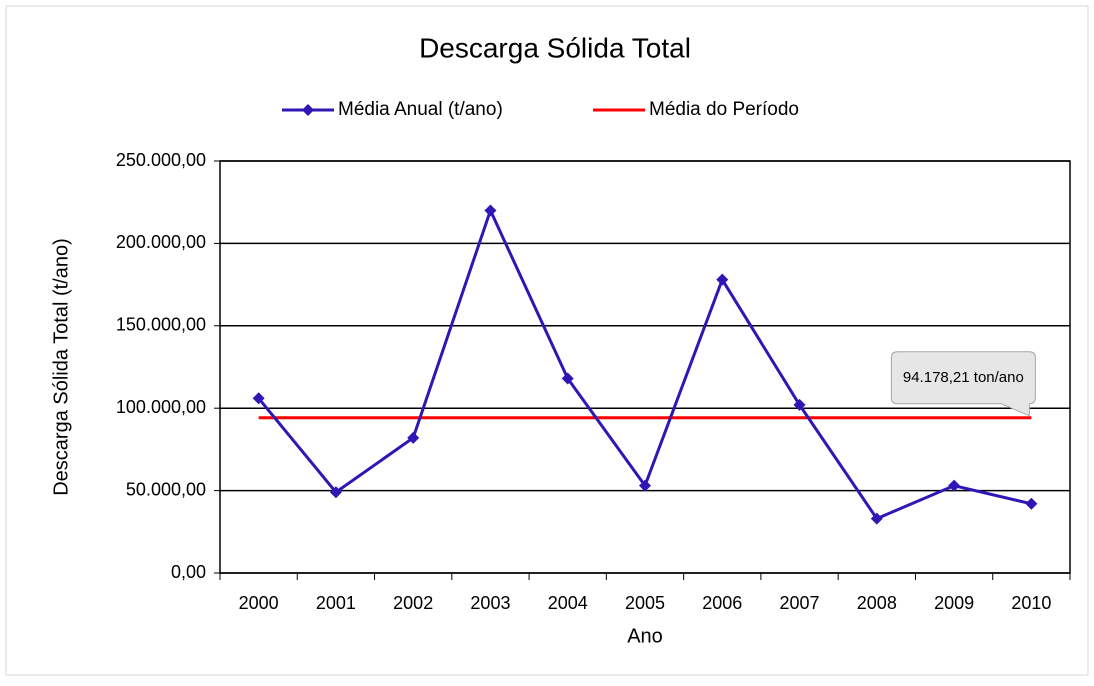 Image resolution: width=1094 pixels, height=686 pixels. I want to click on x-tick-label: 2000, so click(259, 603).